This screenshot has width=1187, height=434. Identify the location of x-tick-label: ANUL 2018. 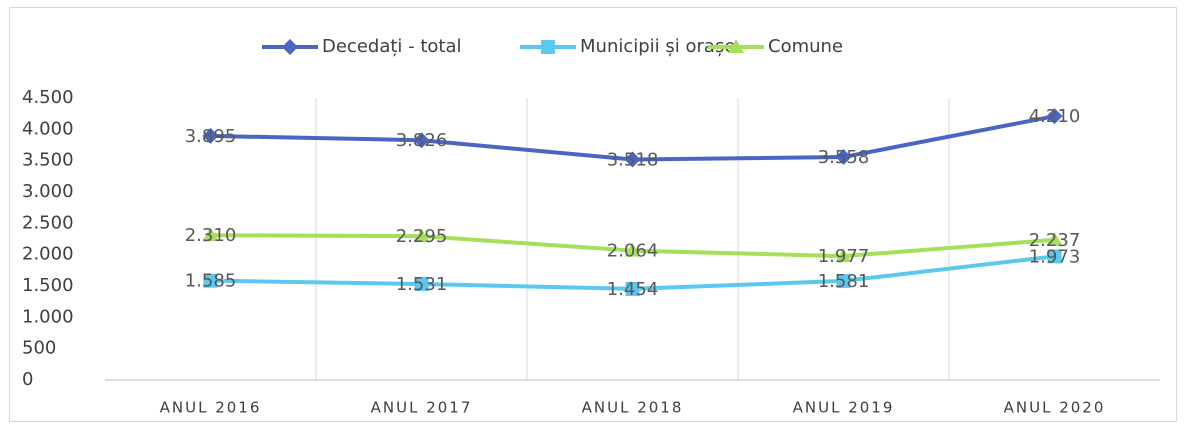
(633, 408).